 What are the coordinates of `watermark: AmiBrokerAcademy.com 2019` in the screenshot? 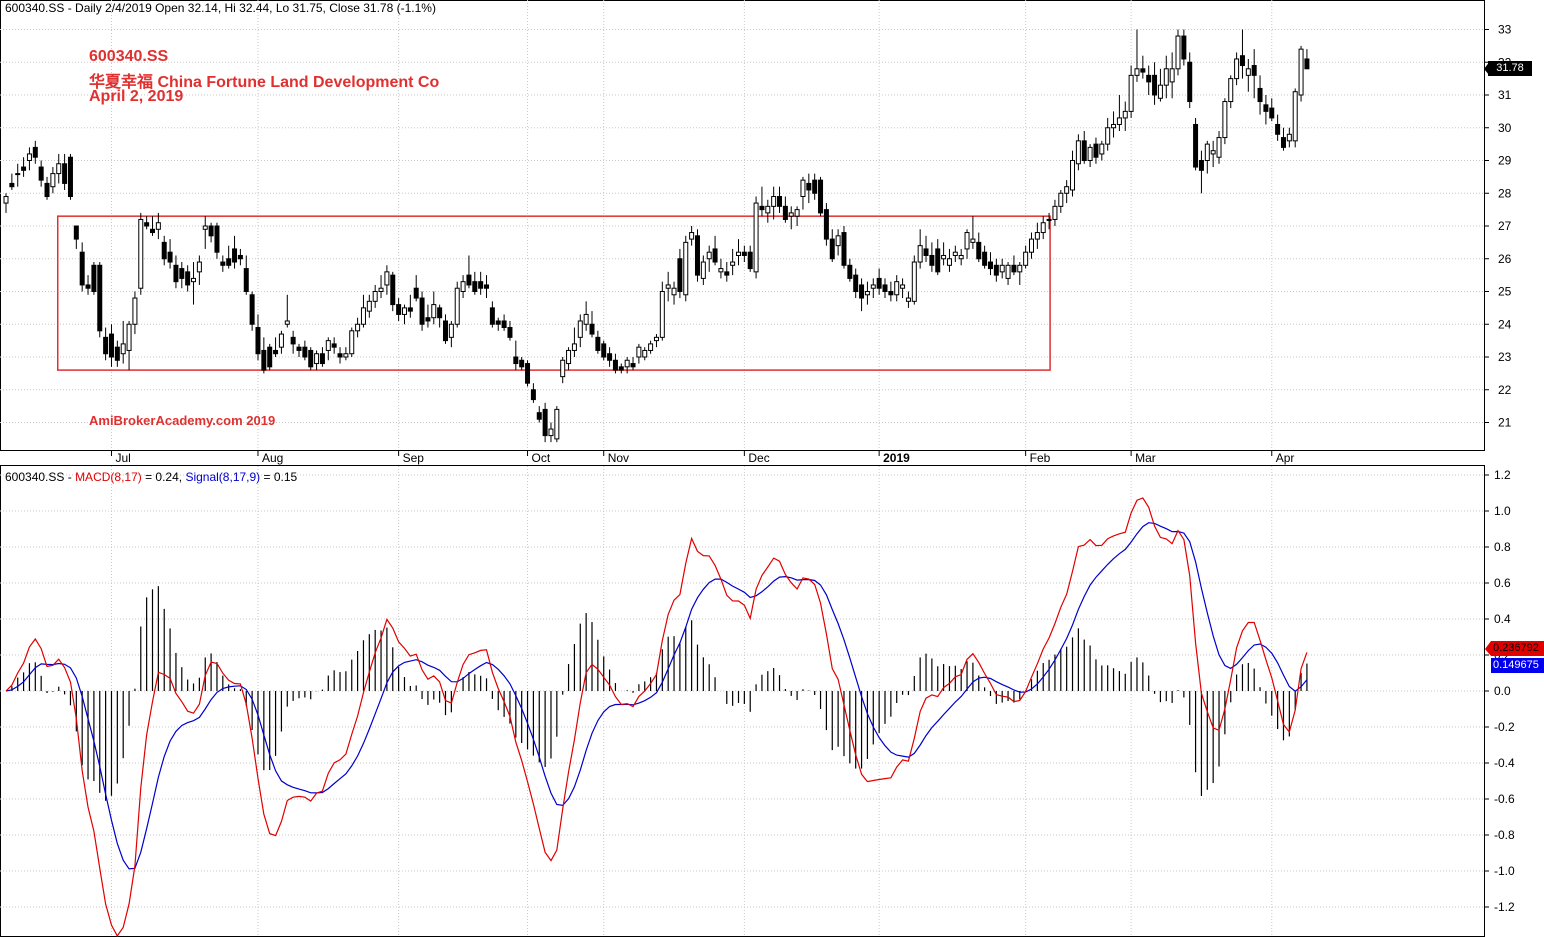 It's located at (182, 420).